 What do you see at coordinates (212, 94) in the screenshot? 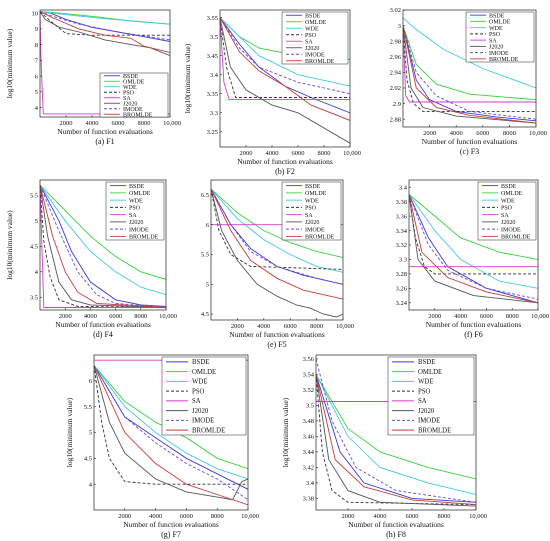
I see `y-tick-label: 3.35` at bounding box center [212, 94].